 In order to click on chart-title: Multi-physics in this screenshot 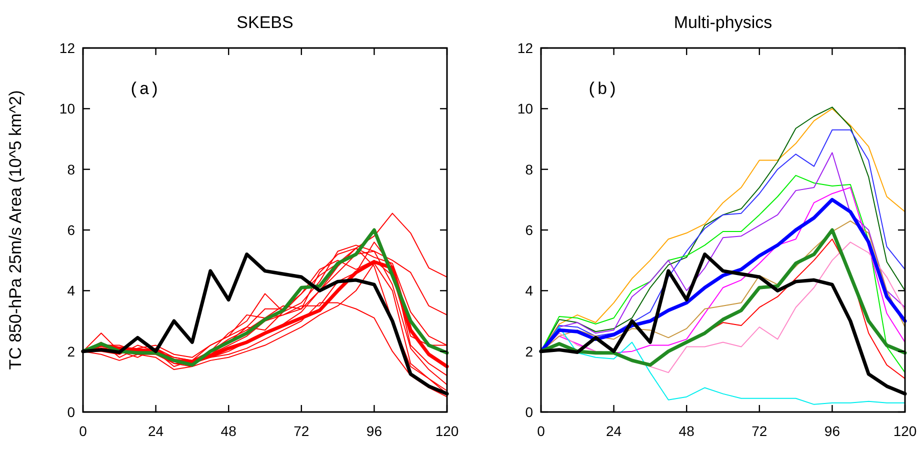, I will do `click(723, 22)`.